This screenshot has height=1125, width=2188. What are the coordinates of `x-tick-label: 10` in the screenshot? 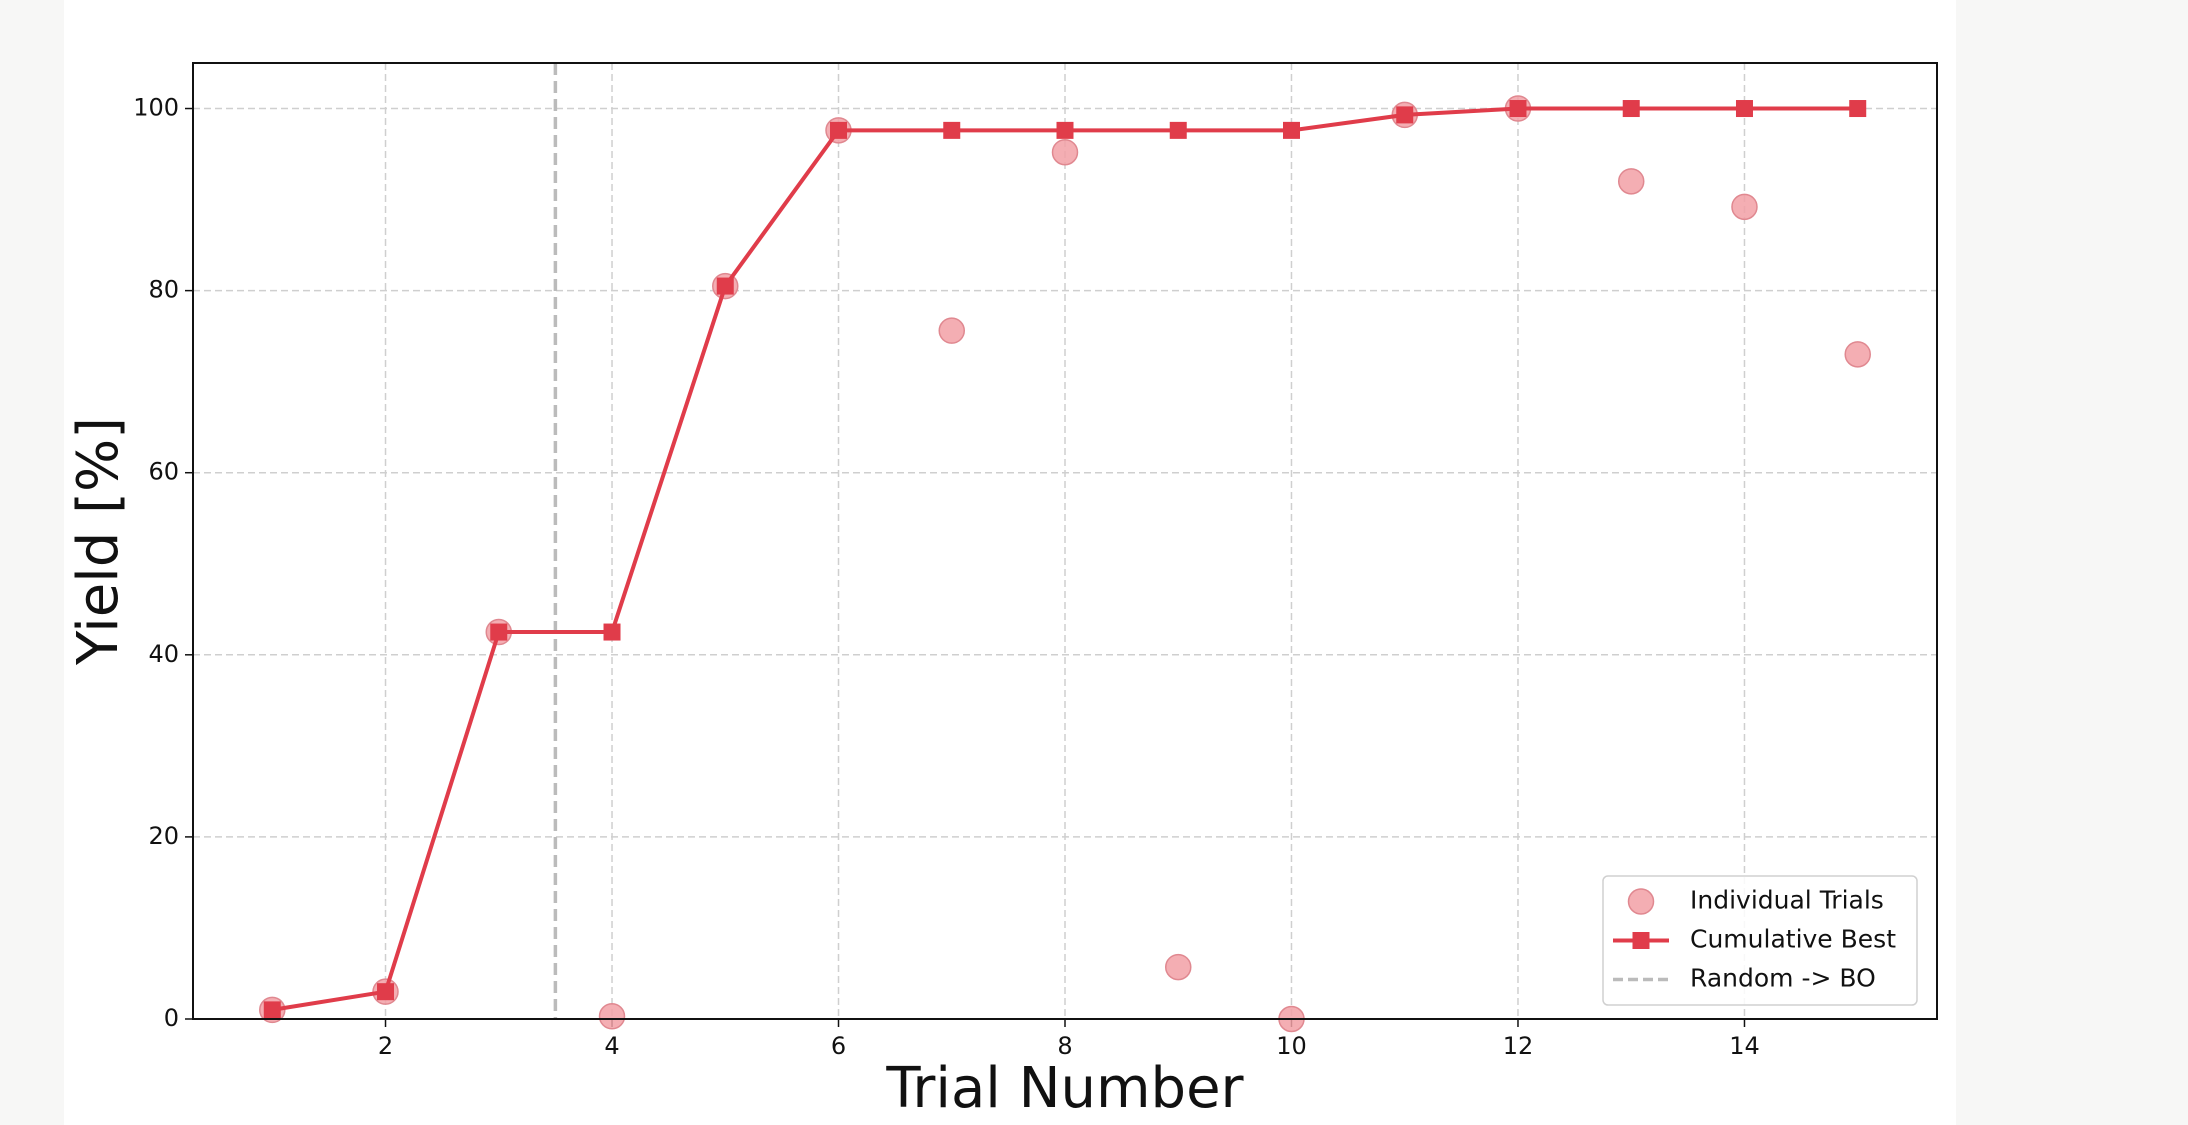 It's located at (1291, 1046).